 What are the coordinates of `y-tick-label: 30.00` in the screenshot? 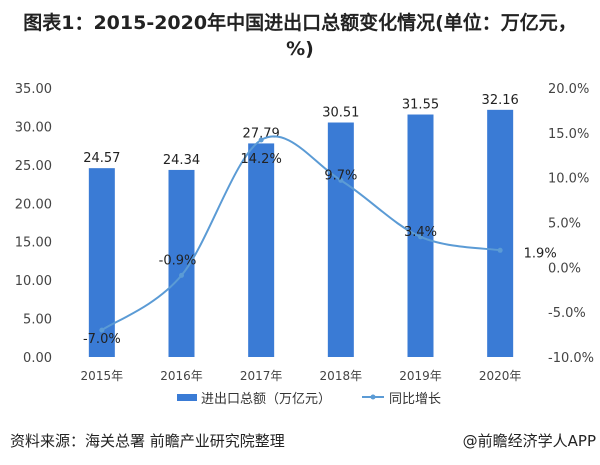 It's located at (33, 127).